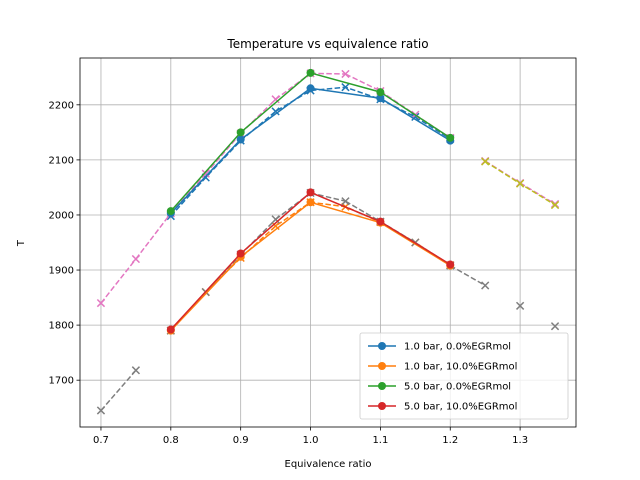  Describe the element at coordinates (460, 407) in the screenshot. I see `legend-label: 5.0 bar, 10.0%EGRmol` at that location.